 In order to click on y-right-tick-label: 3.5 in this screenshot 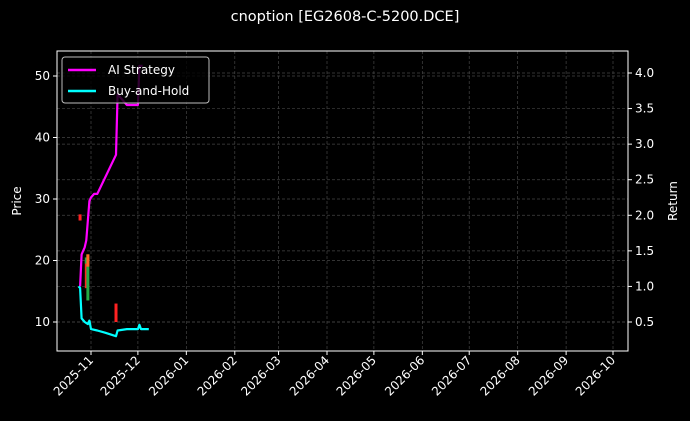, I will do `click(644, 109)`.